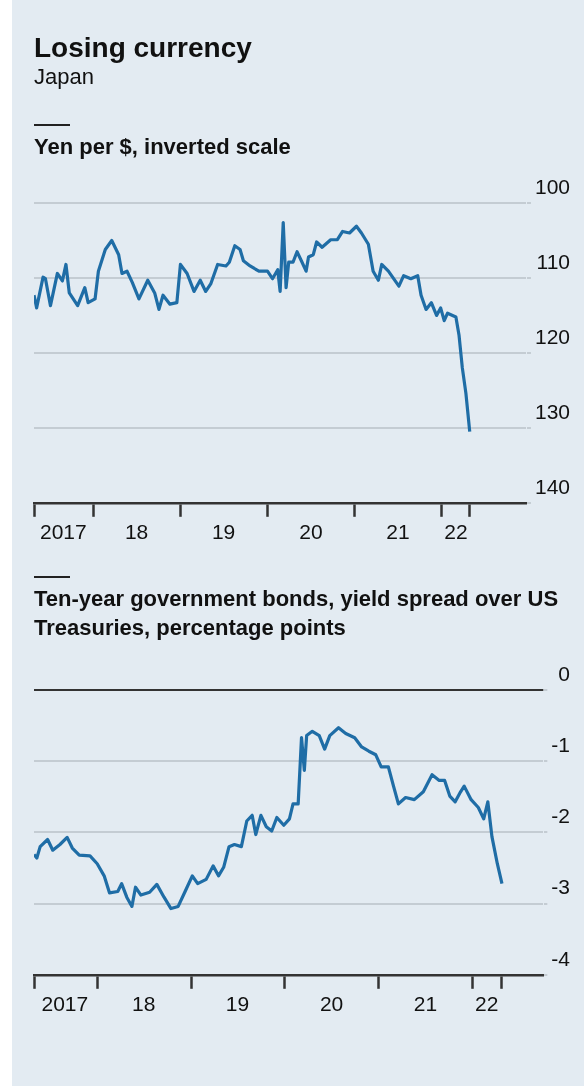 This screenshot has width=584, height=1086. I want to click on y-tick-label: -3, so click(560, 887).